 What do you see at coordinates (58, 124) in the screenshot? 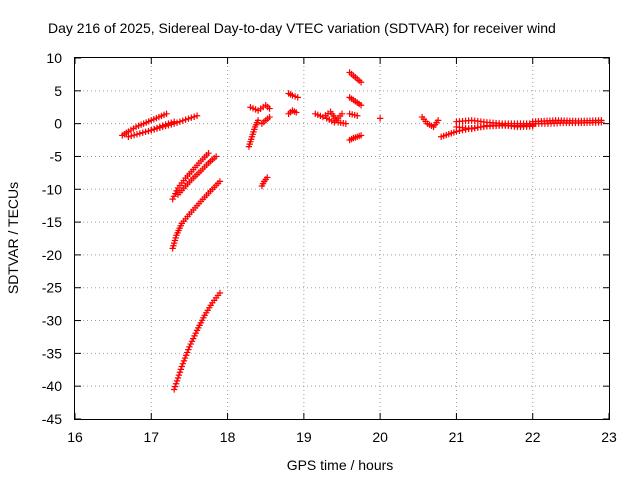
I see `y-tick-label: 0` at bounding box center [58, 124].